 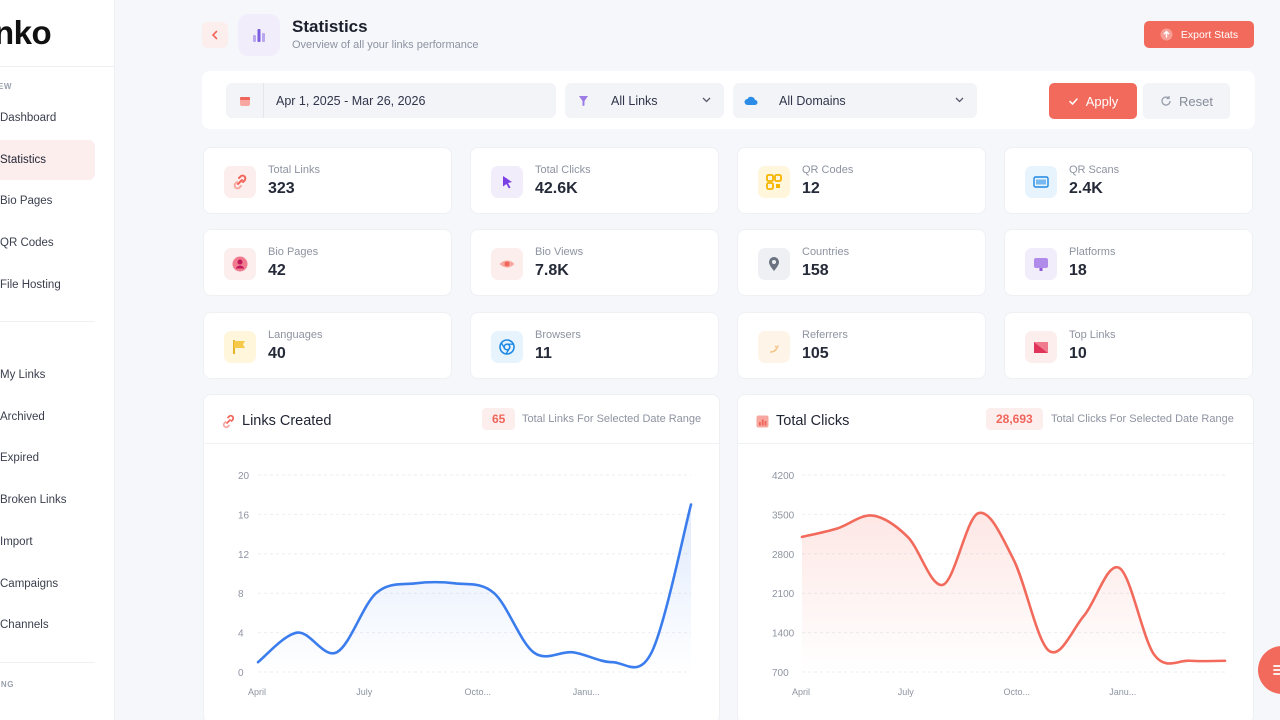 What do you see at coordinates (244, 515) in the screenshot?
I see `y-tick-label: 16` at bounding box center [244, 515].